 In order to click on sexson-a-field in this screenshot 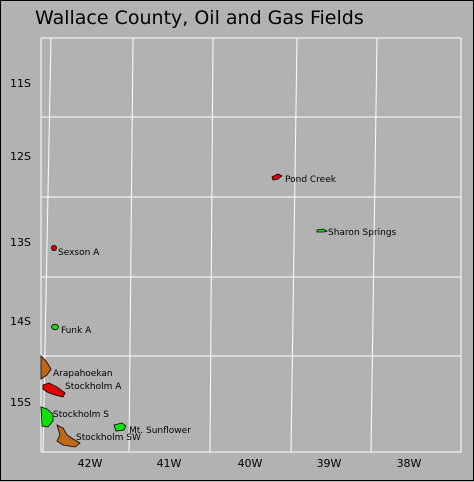, I will do `click(54, 247)`.